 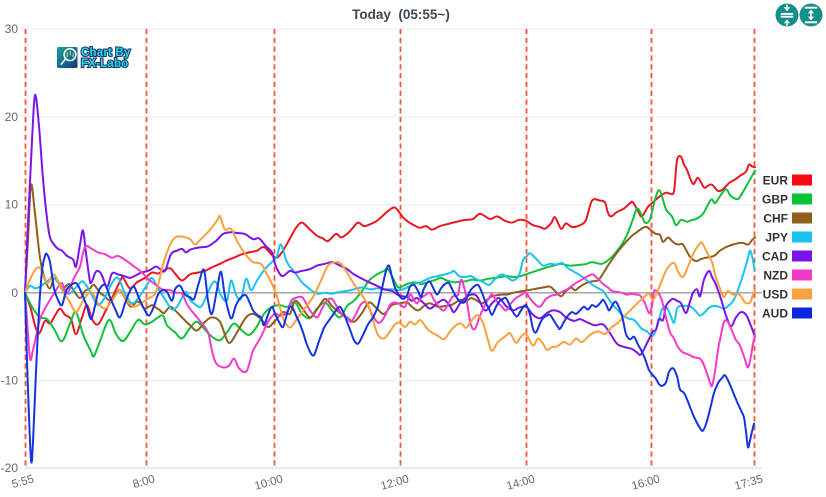 What do you see at coordinates (776, 238) in the screenshot?
I see `svg-text: JPY` at bounding box center [776, 238].